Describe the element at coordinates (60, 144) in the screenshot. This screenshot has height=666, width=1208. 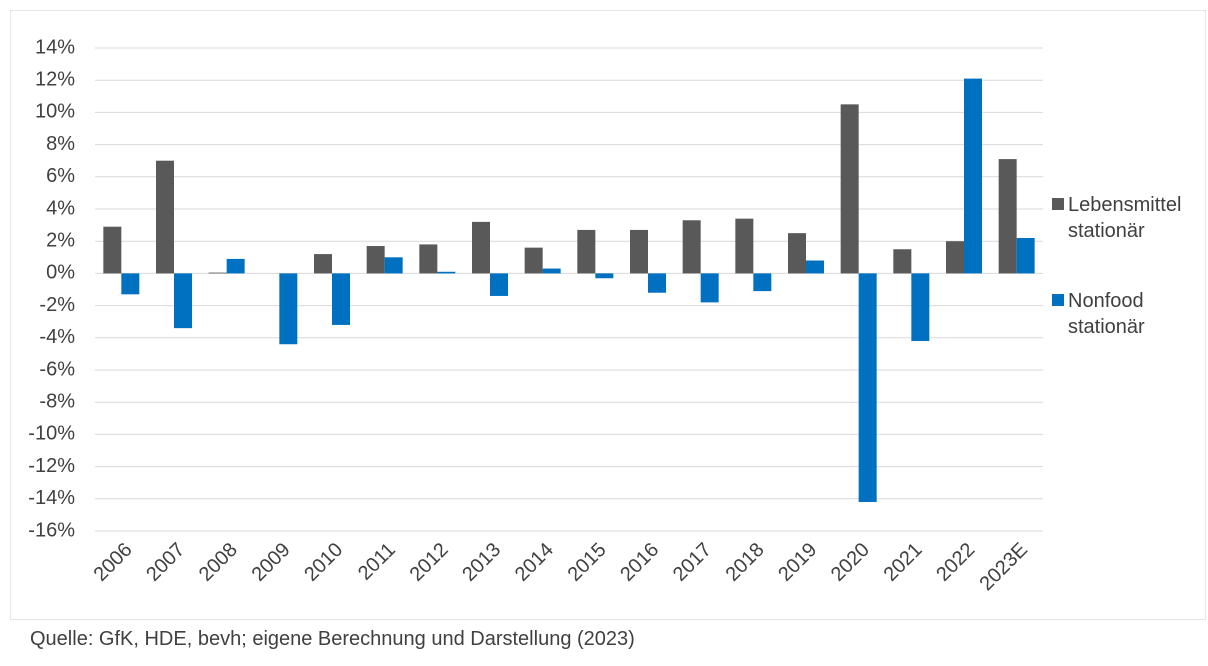
I see `y-tick-label: 8%` at that location.